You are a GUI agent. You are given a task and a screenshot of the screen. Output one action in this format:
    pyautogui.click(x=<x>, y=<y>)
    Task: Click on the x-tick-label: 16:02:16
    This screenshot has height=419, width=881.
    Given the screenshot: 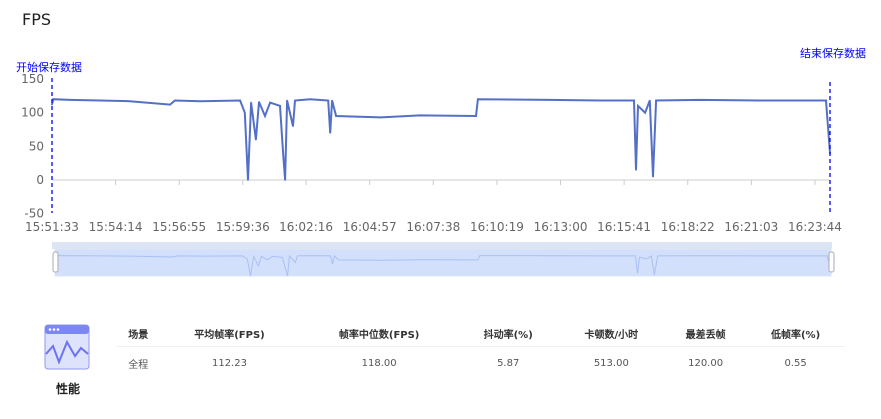 What is the action you would take?
    pyautogui.click(x=306, y=227)
    